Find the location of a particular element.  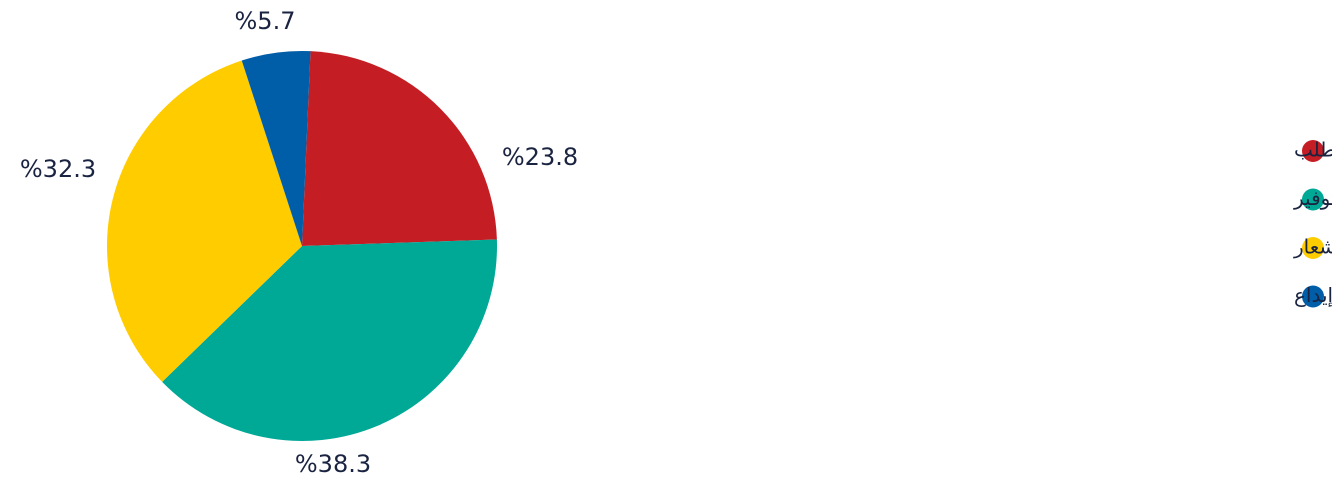

legend-label: شهادات إيداع is located at coordinates (1313, 295).